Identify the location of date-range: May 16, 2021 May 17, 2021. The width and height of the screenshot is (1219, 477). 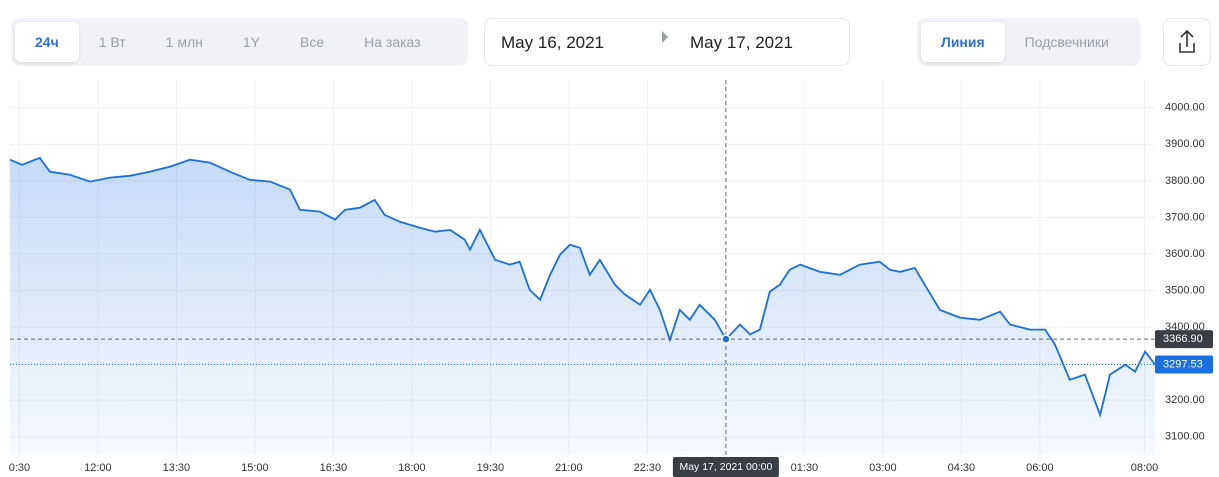
(667, 42).